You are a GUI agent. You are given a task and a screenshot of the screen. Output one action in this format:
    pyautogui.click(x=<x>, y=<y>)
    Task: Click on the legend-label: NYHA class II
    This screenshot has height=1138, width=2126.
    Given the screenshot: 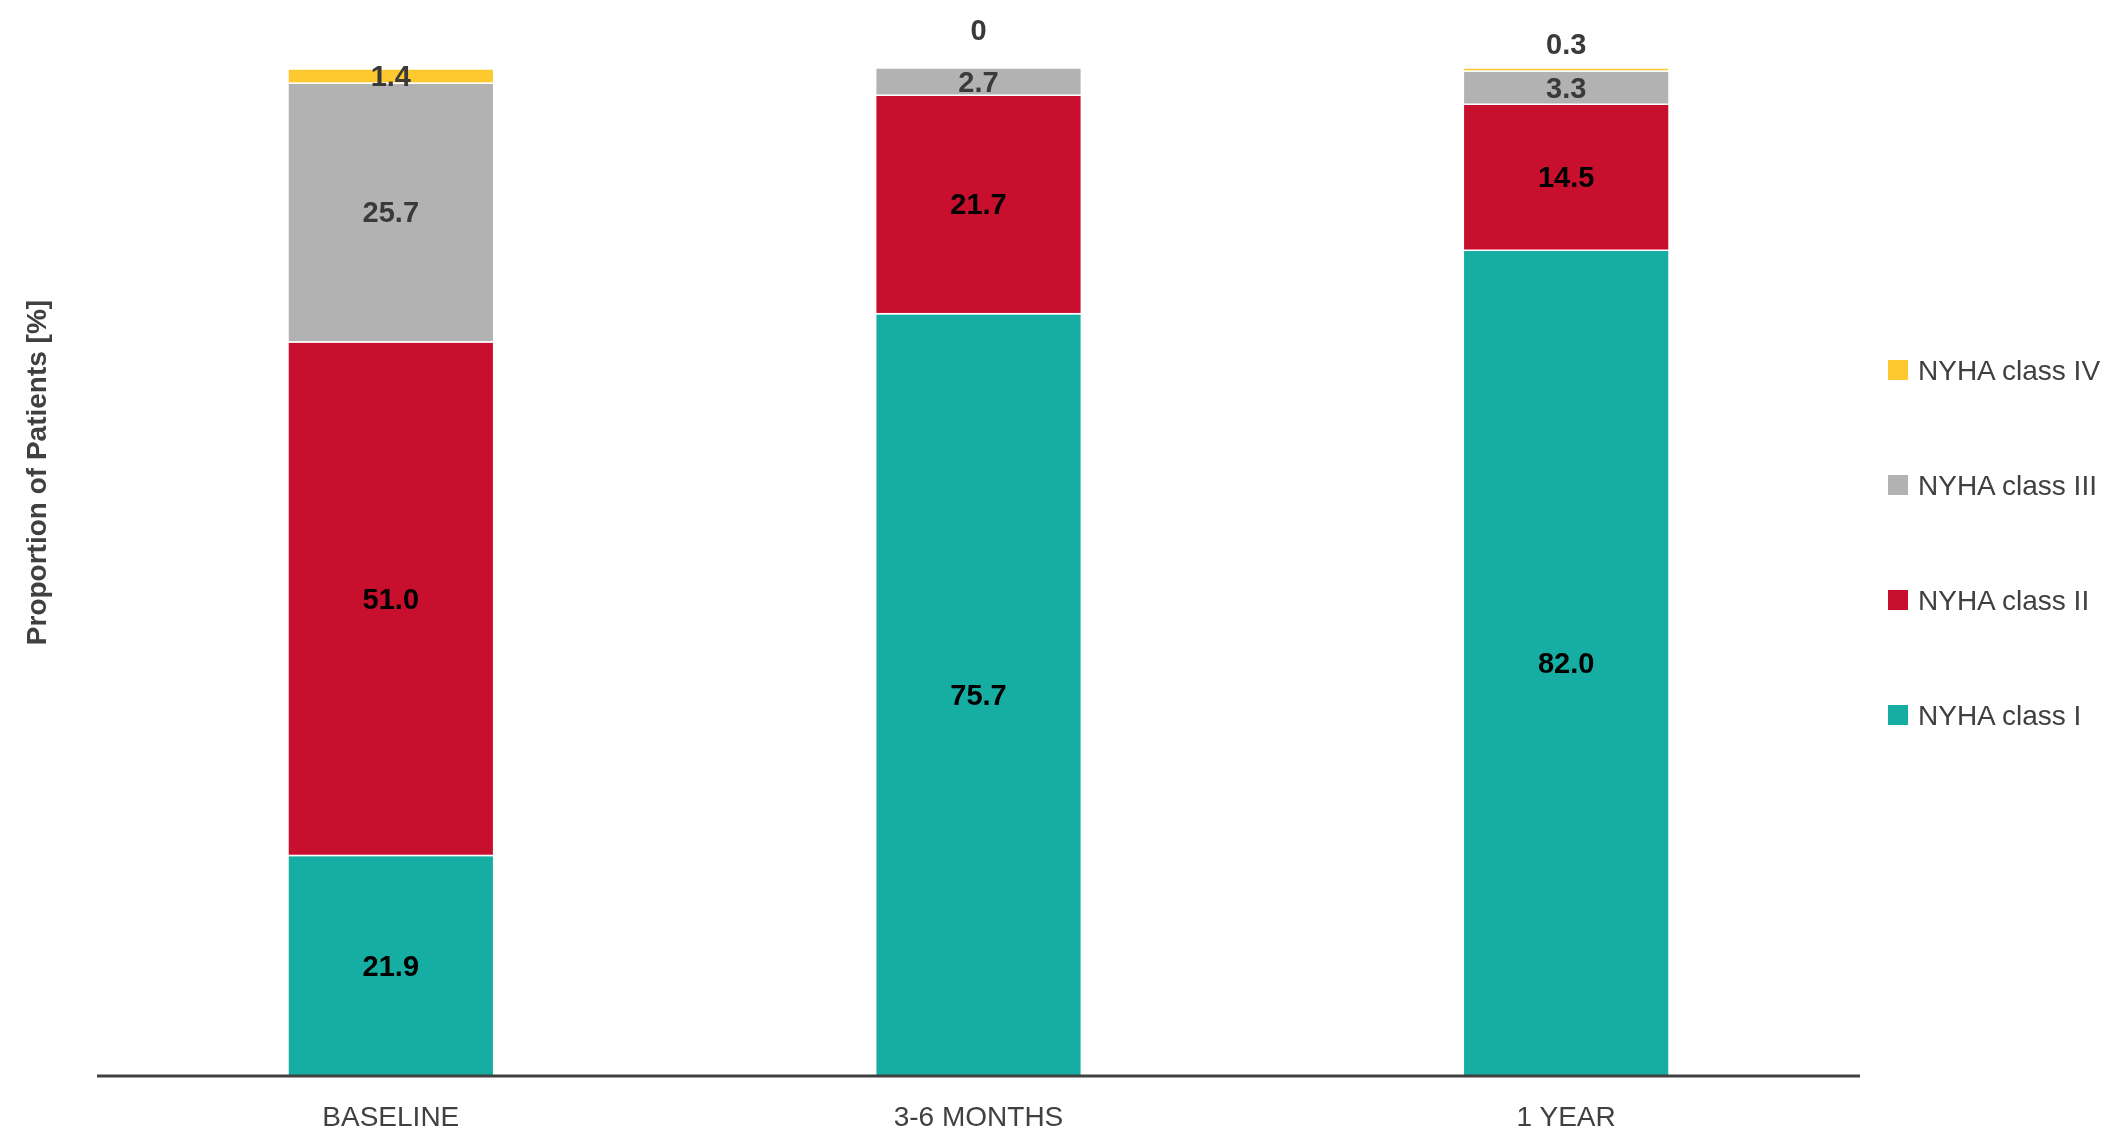 What is the action you would take?
    pyautogui.click(x=2004, y=600)
    